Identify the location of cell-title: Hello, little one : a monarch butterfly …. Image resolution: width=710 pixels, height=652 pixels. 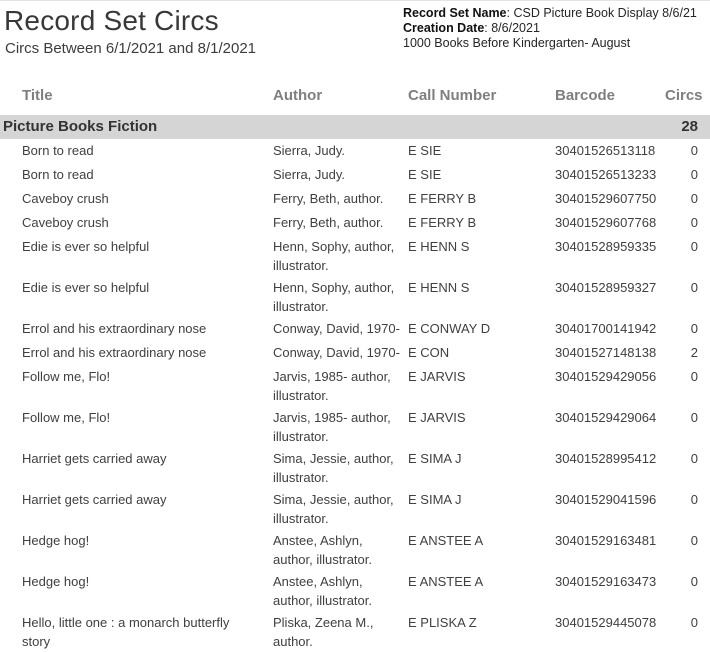
(126, 632).